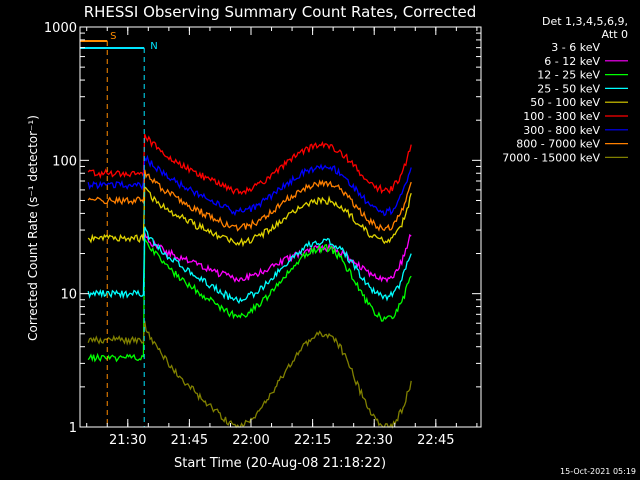 The height and width of the screenshot is (480, 640). What do you see at coordinates (64, 161) in the screenshot?
I see `y-tick-label: 100` at bounding box center [64, 161].